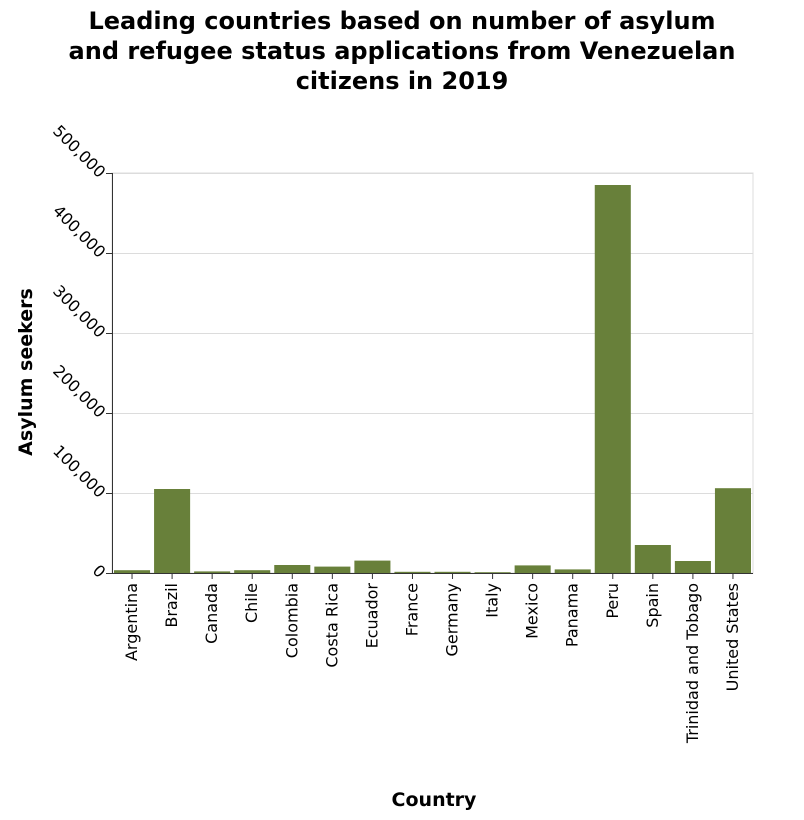 Image resolution: width=804 pixels, height=820 pixels. Describe the element at coordinates (572, 615) in the screenshot. I see `x-tick-label-panama: Panama` at that location.